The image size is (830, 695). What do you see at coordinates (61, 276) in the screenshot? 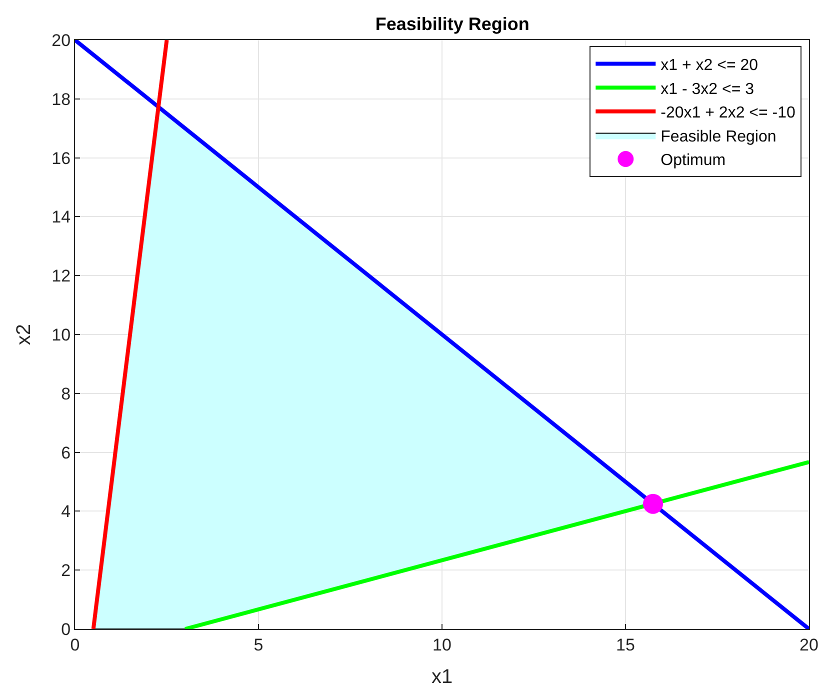
I see `y-tick-label: 12` at bounding box center [61, 276].